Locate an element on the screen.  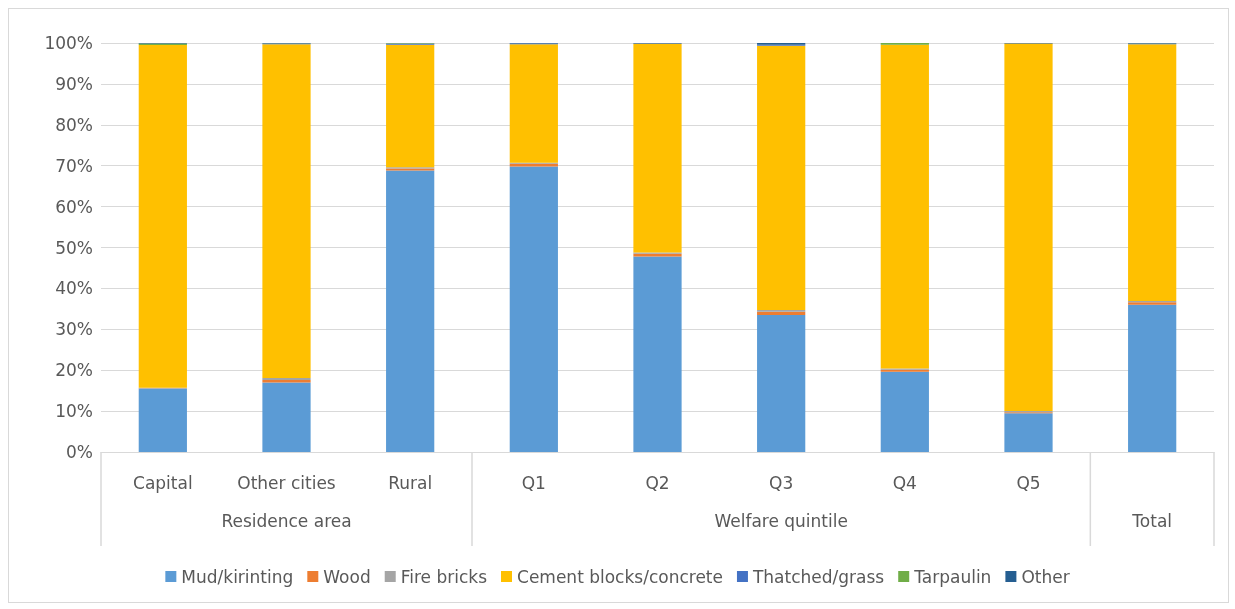
y-tick-label: 100% is located at coordinates (68, 43).